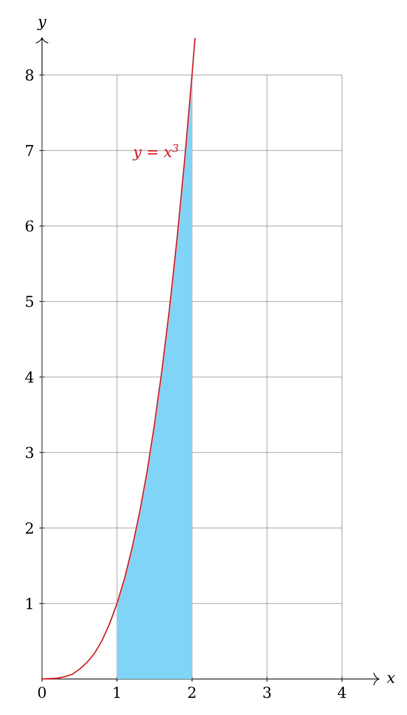 This screenshot has width=407, height=715. I want to click on y-tick-label: 5, so click(30, 302).